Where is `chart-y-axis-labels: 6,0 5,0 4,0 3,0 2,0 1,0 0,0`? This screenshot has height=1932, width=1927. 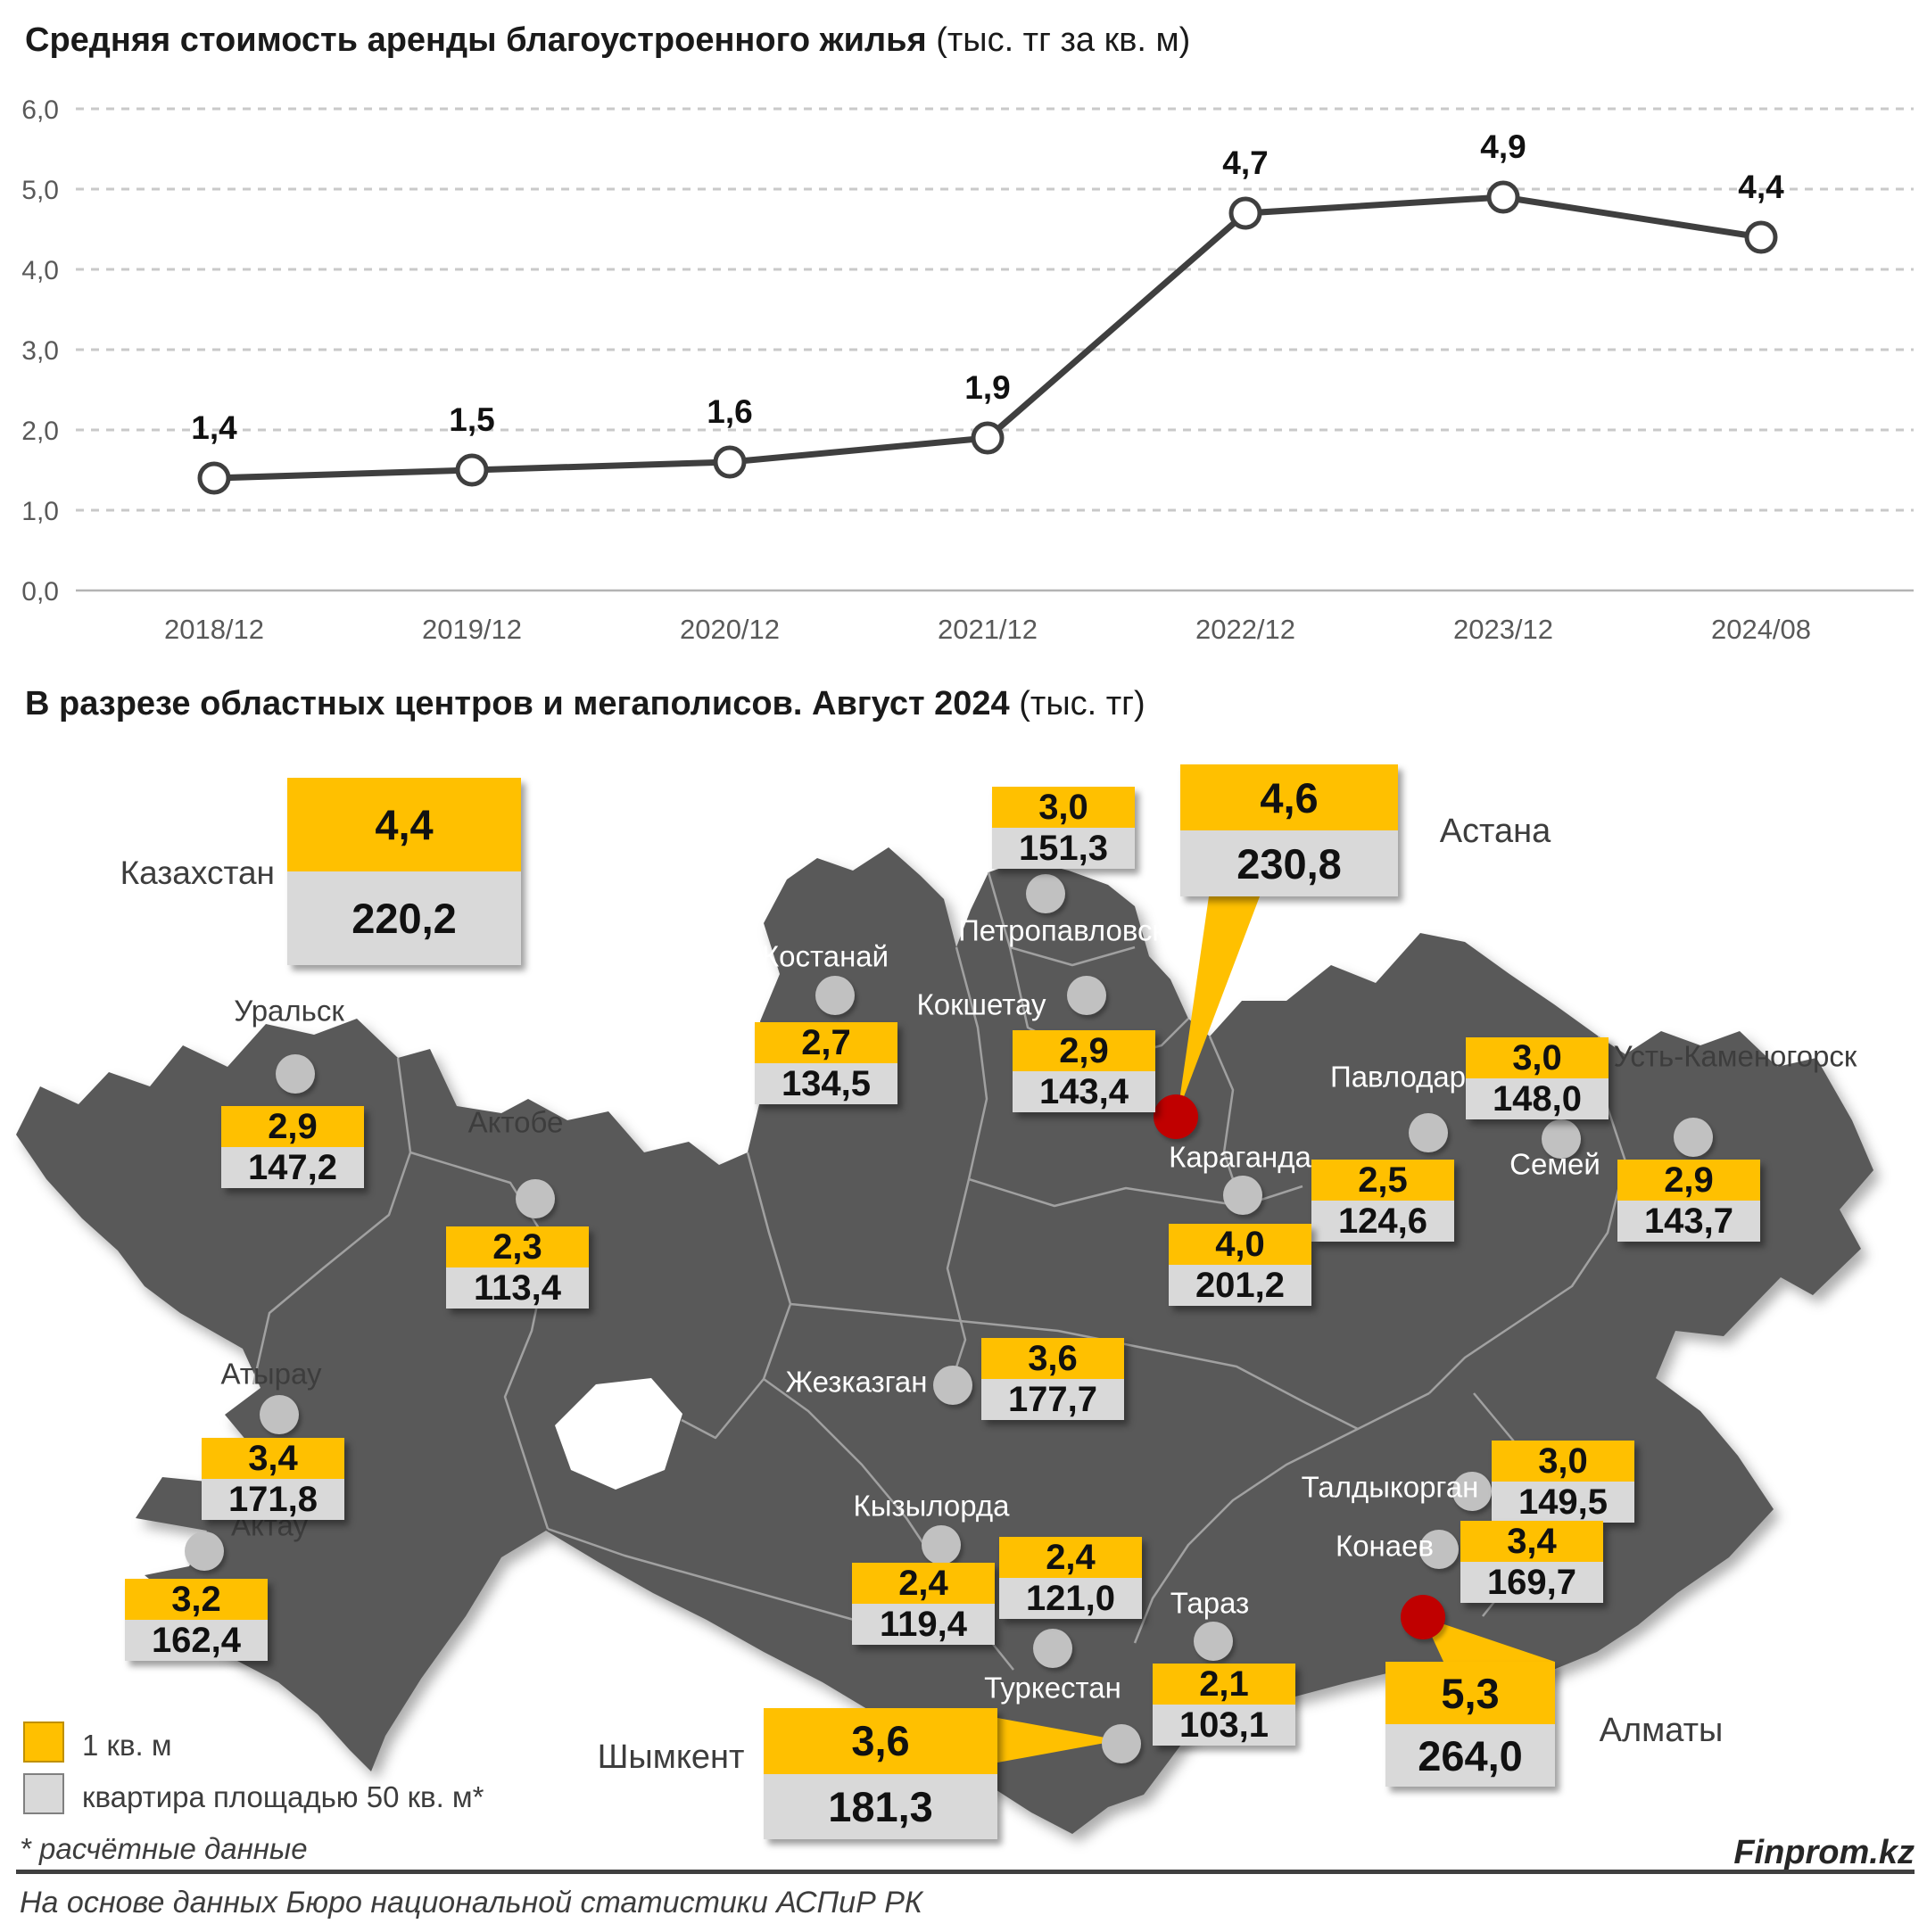 chart-y-axis-labels: 6,0 5,0 4,0 3,0 2,0 1,0 0,0 is located at coordinates (40, 351).